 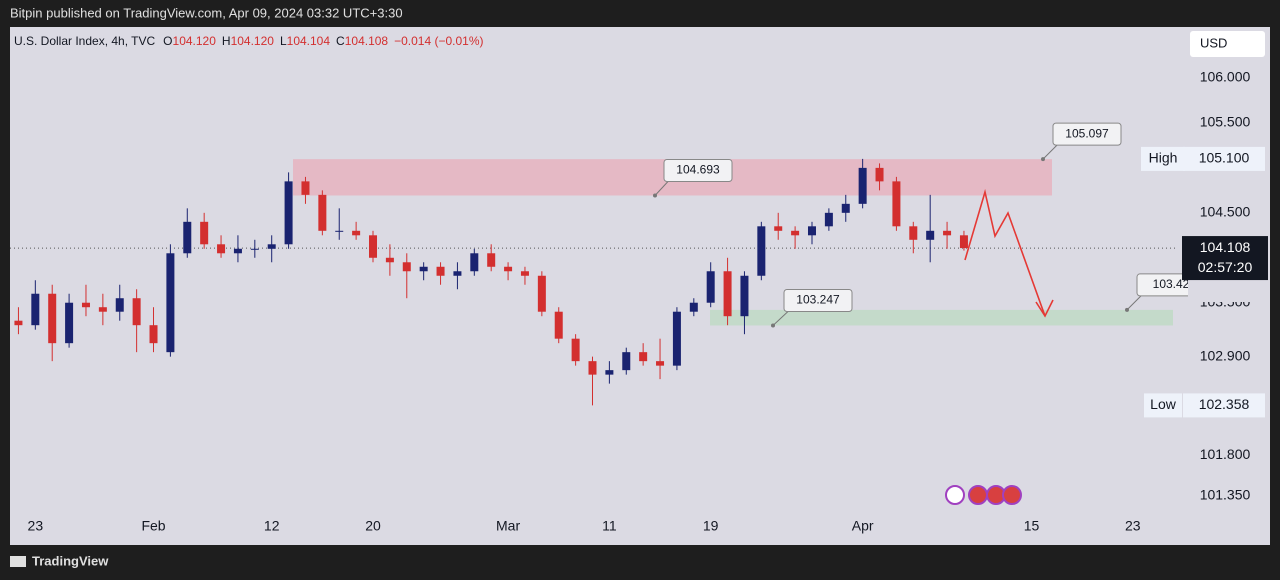 What do you see at coordinates (438, 41) in the screenshot?
I see `change: −0.014 (−0.01%)` at bounding box center [438, 41].